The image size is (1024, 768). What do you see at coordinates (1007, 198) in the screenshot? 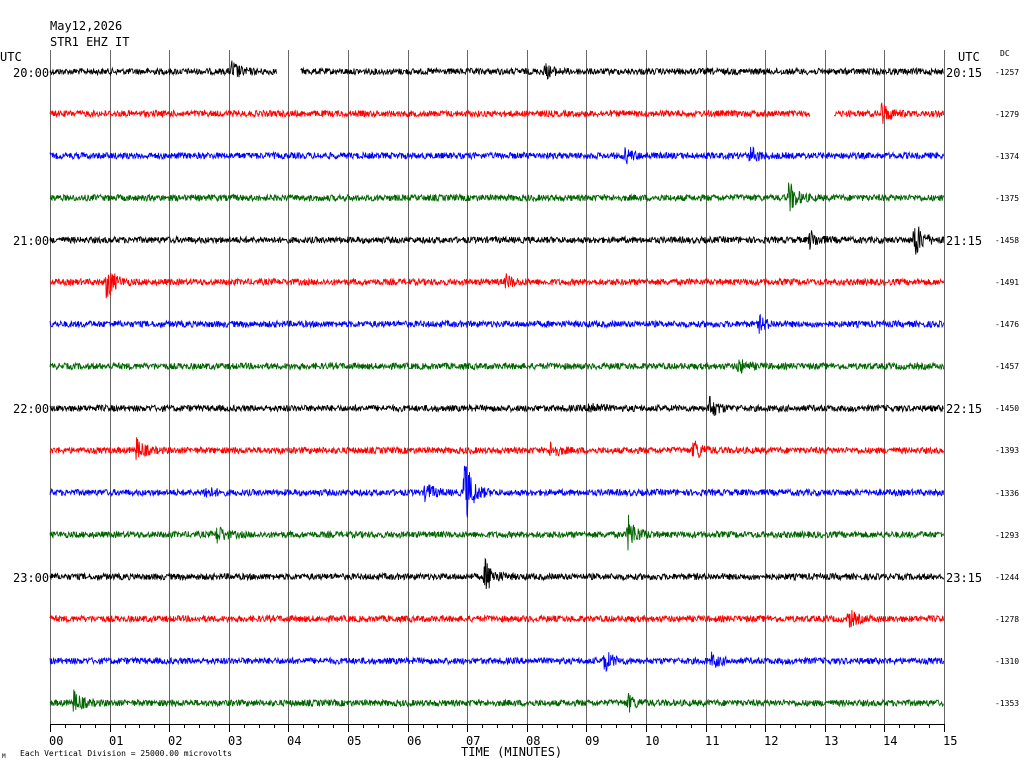
I see `dc-offset-value: -1375` at bounding box center [1007, 198].